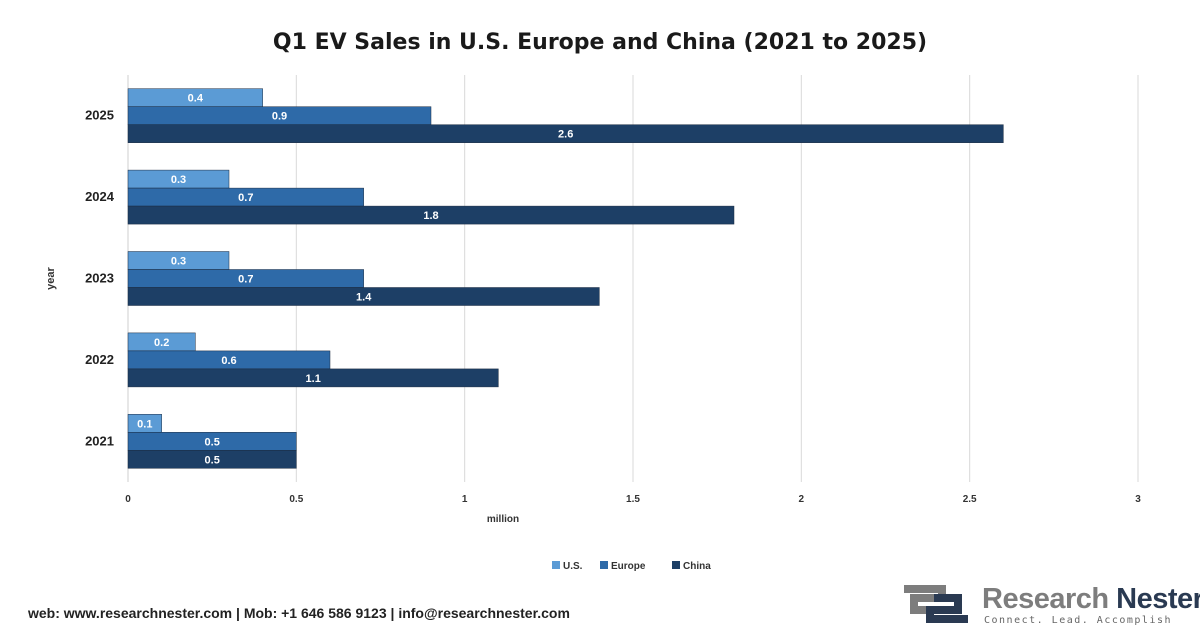  Describe the element at coordinates (100, 196) in the screenshot. I see `y-tick-label: 2024` at that location.